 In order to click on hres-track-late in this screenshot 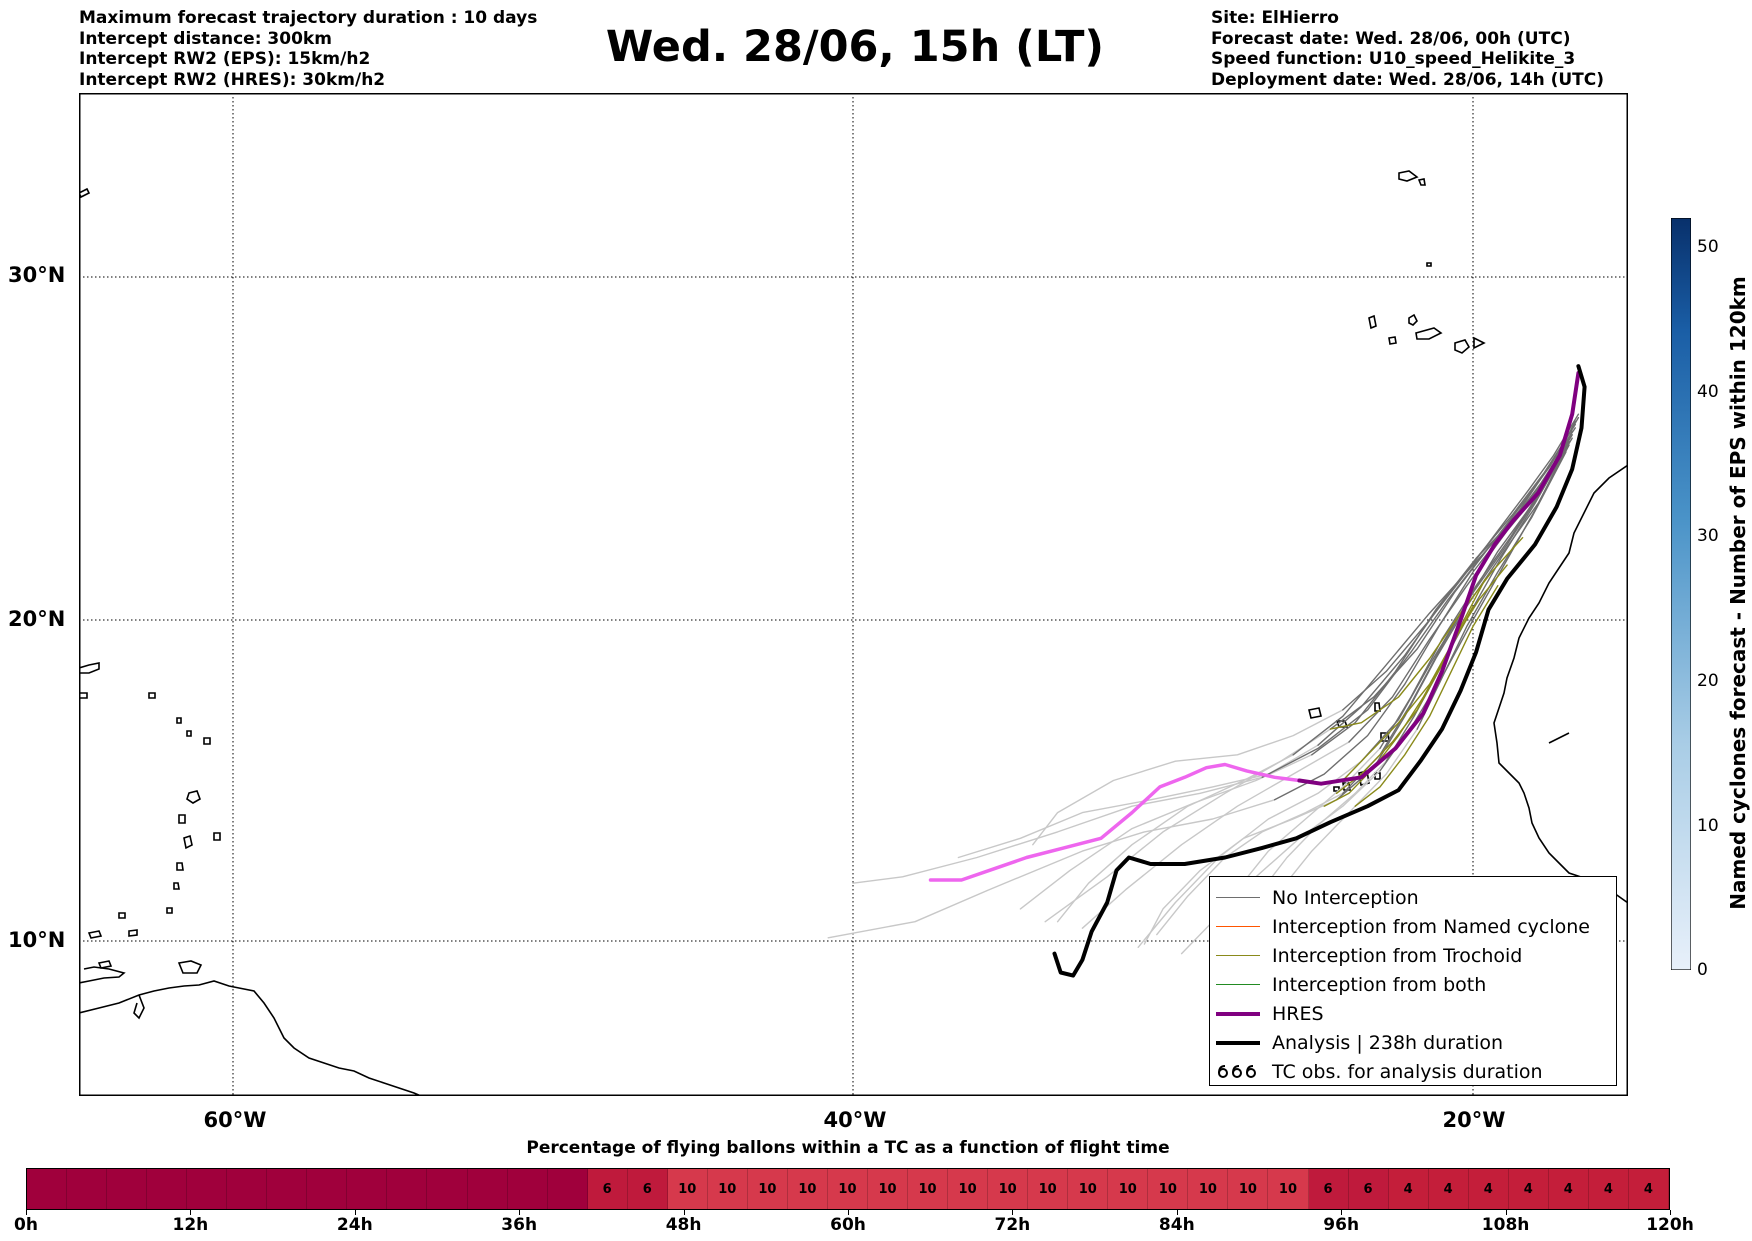, I will do `click(1115, 822)`.